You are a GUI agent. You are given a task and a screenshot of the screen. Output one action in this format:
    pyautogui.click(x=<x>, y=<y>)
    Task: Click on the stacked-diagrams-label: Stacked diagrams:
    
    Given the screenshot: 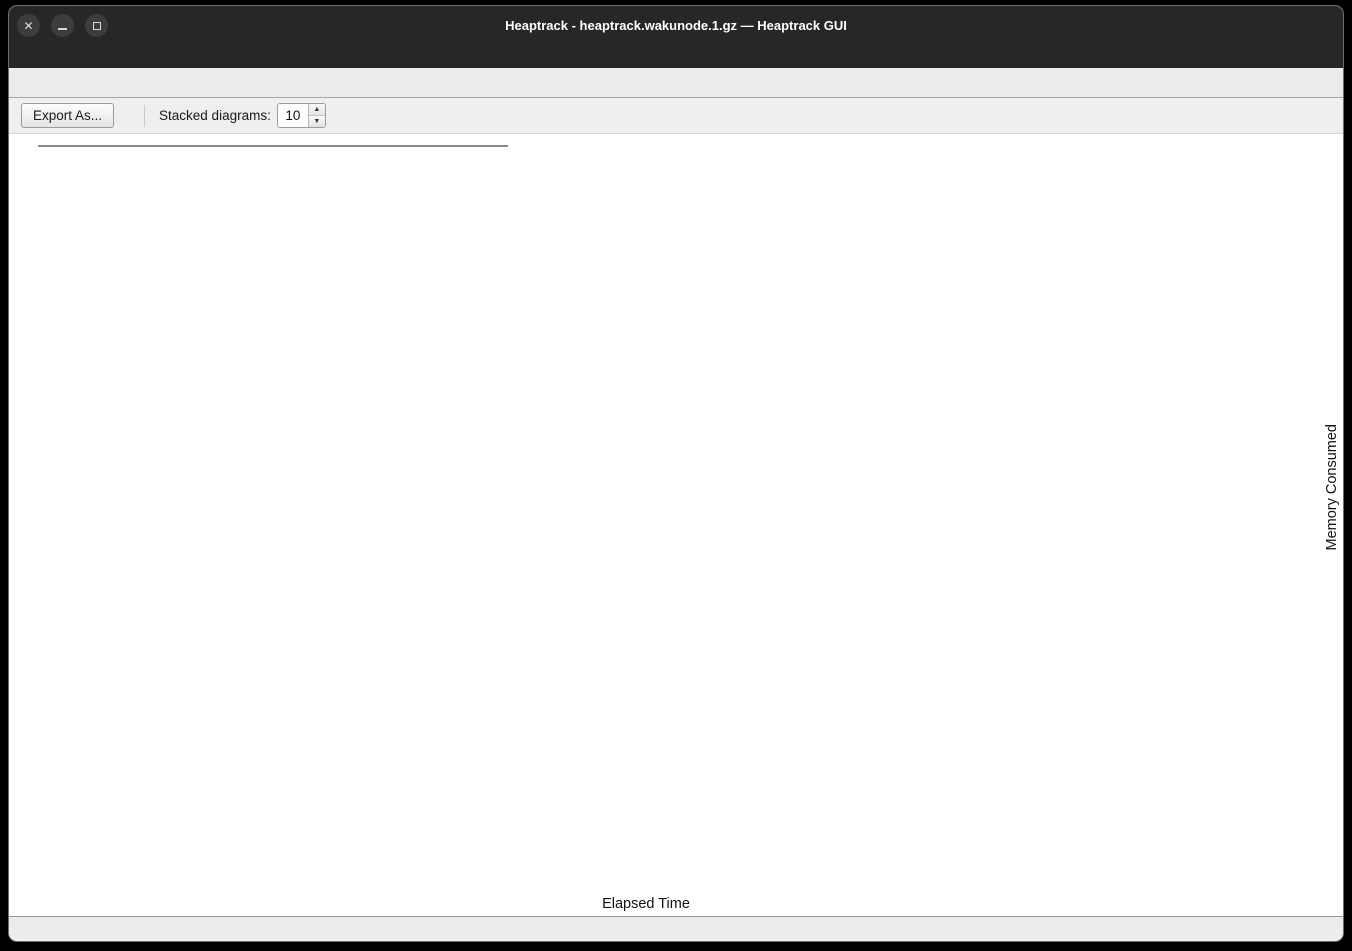 What is the action you would take?
    pyautogui.click(x=215, y=115)
    